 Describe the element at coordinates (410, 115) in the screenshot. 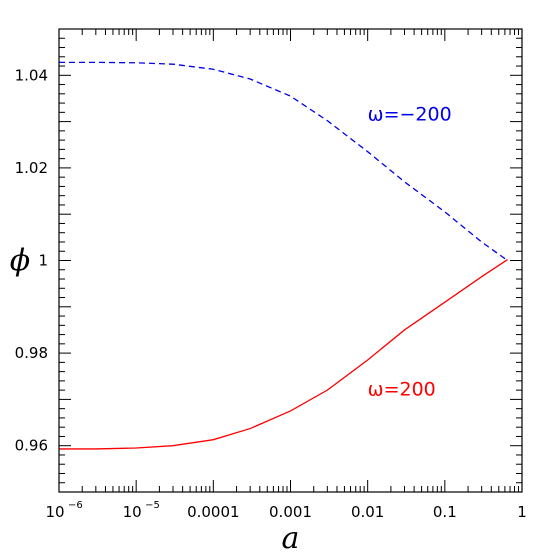

I see `series-label-0: ω=−200` at that location.